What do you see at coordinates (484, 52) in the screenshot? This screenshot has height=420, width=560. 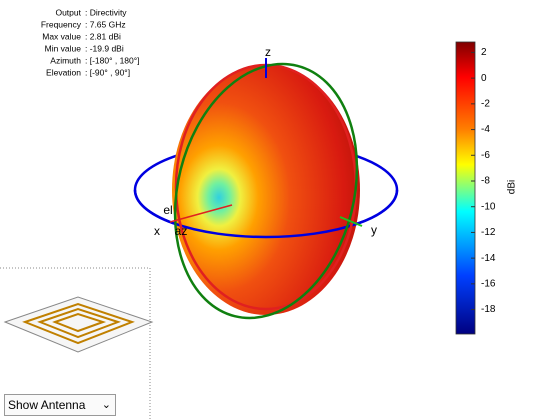 I see `colorbar-tick-label: 2` at bounding box center [484, 52].